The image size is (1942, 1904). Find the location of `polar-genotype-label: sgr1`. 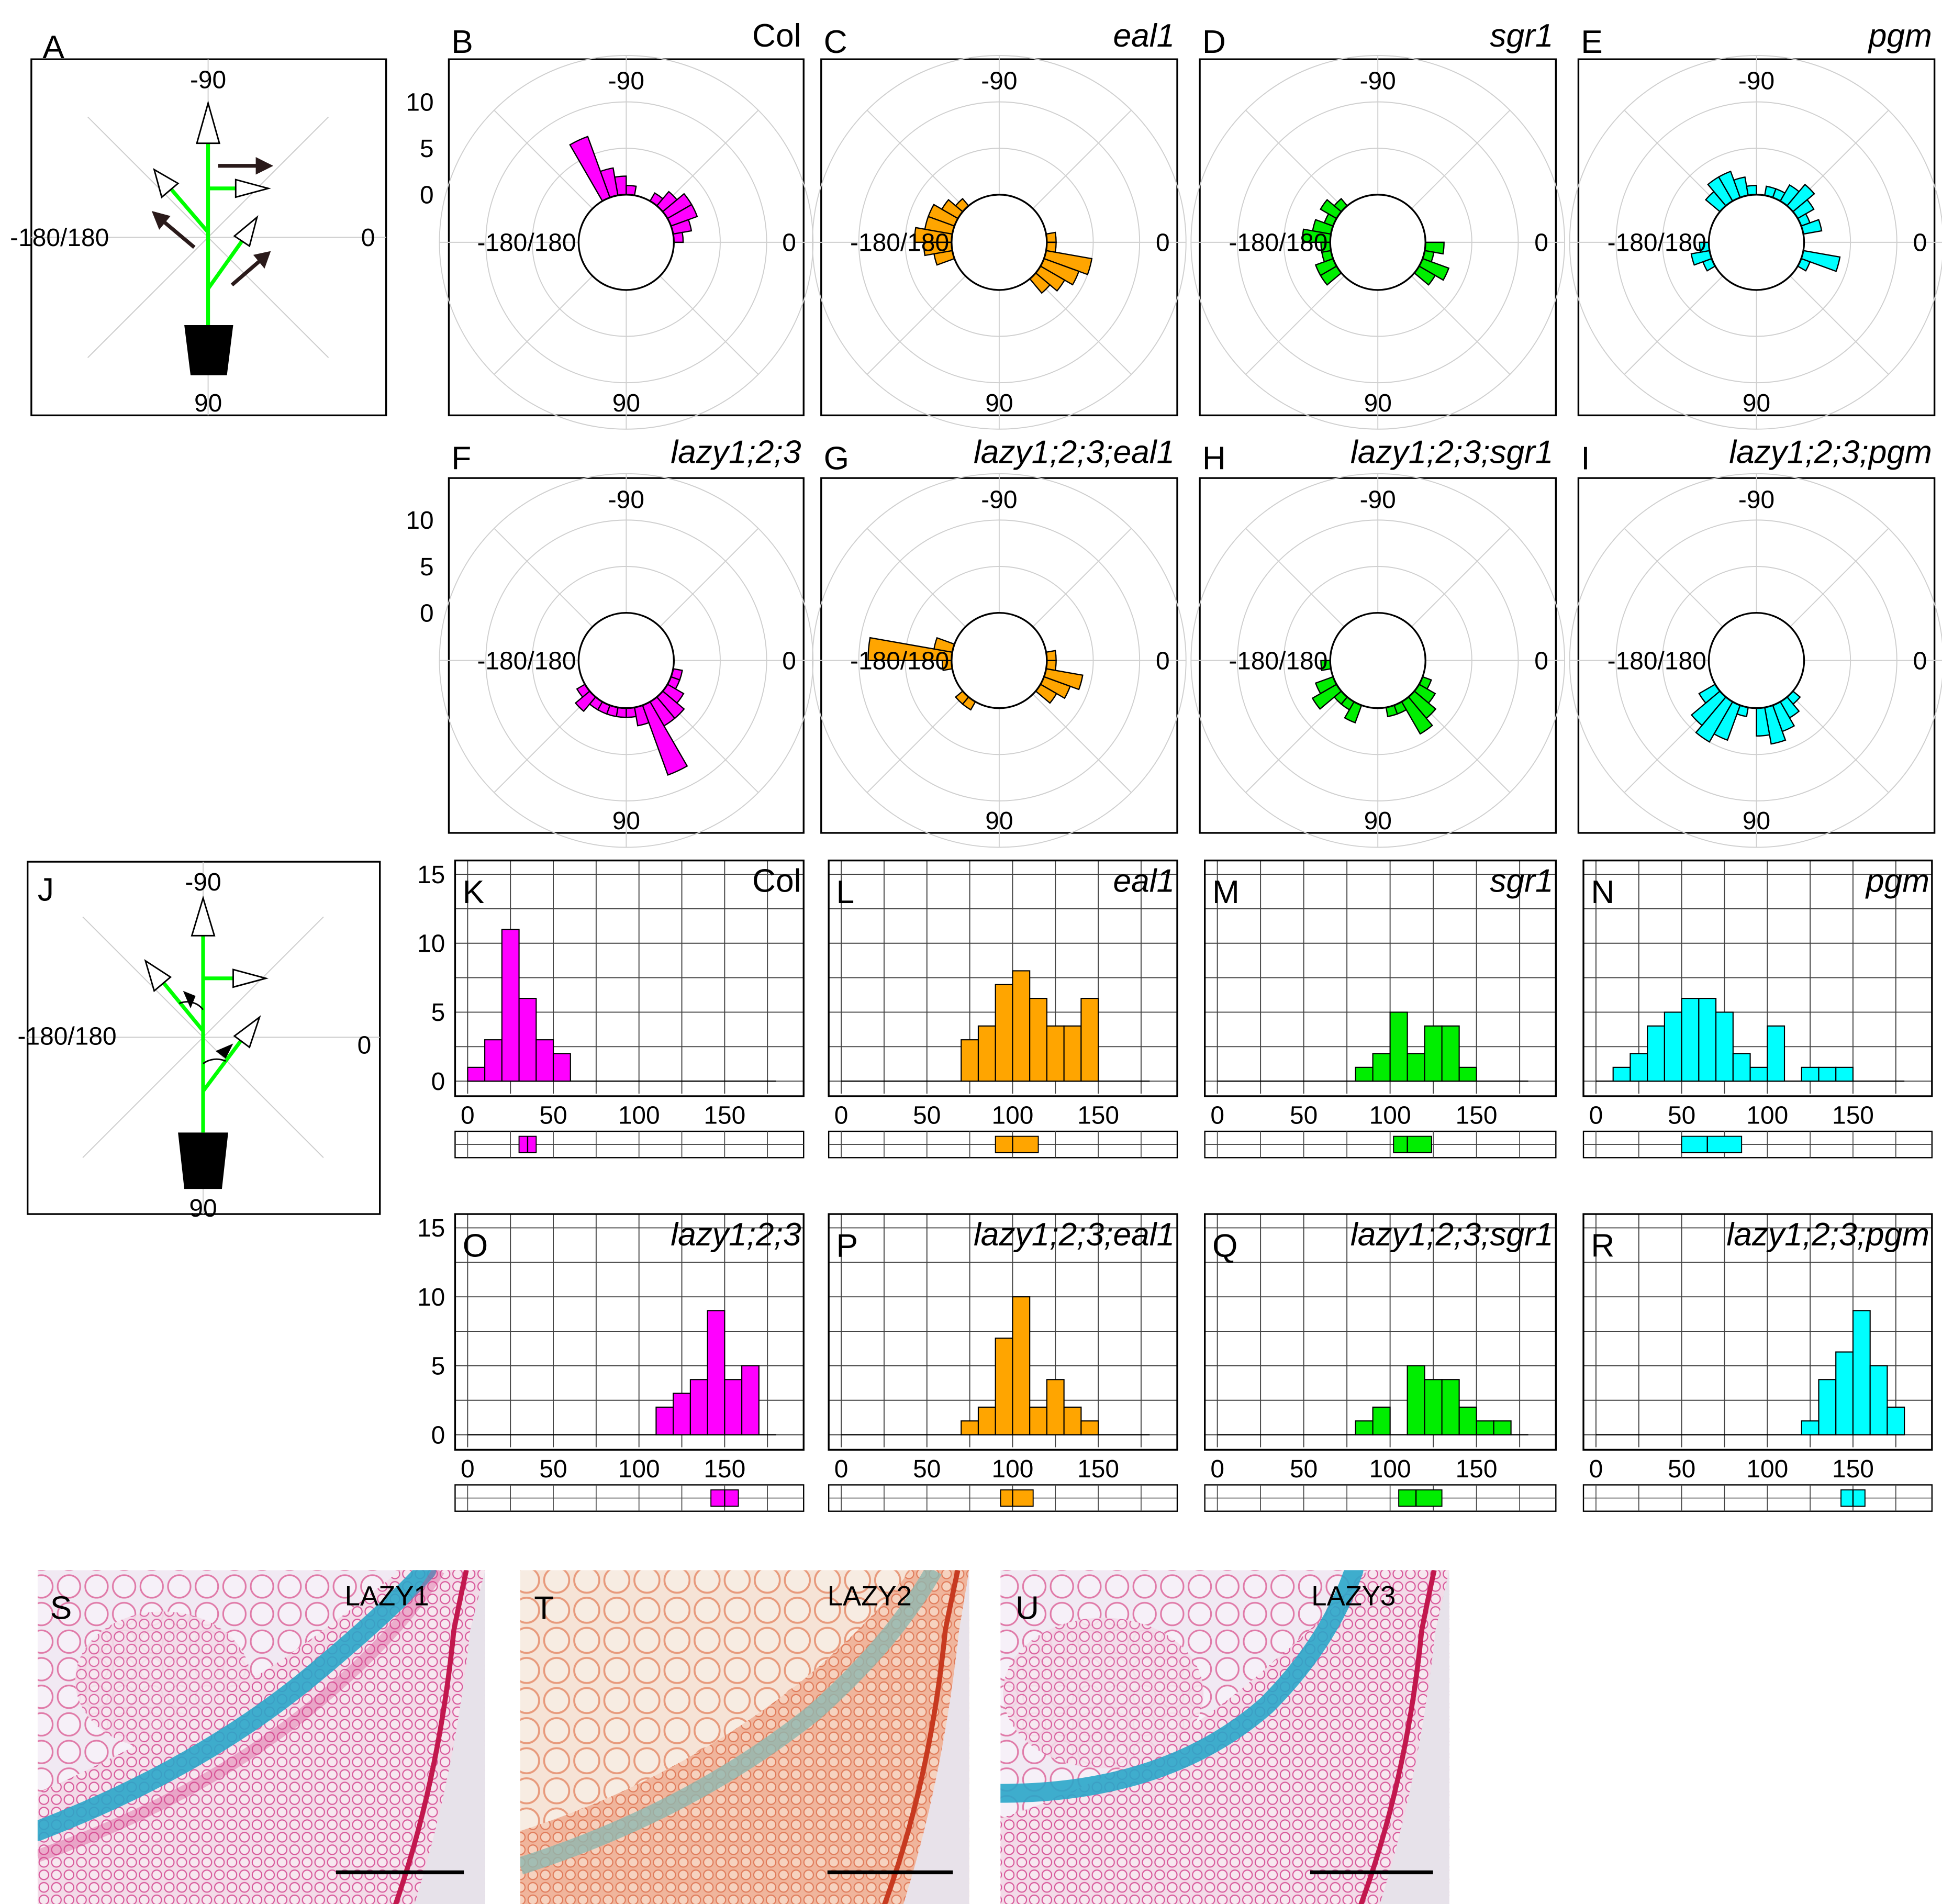

polar-genotype-label: sgr1 is located at coordinates (1522, 36).